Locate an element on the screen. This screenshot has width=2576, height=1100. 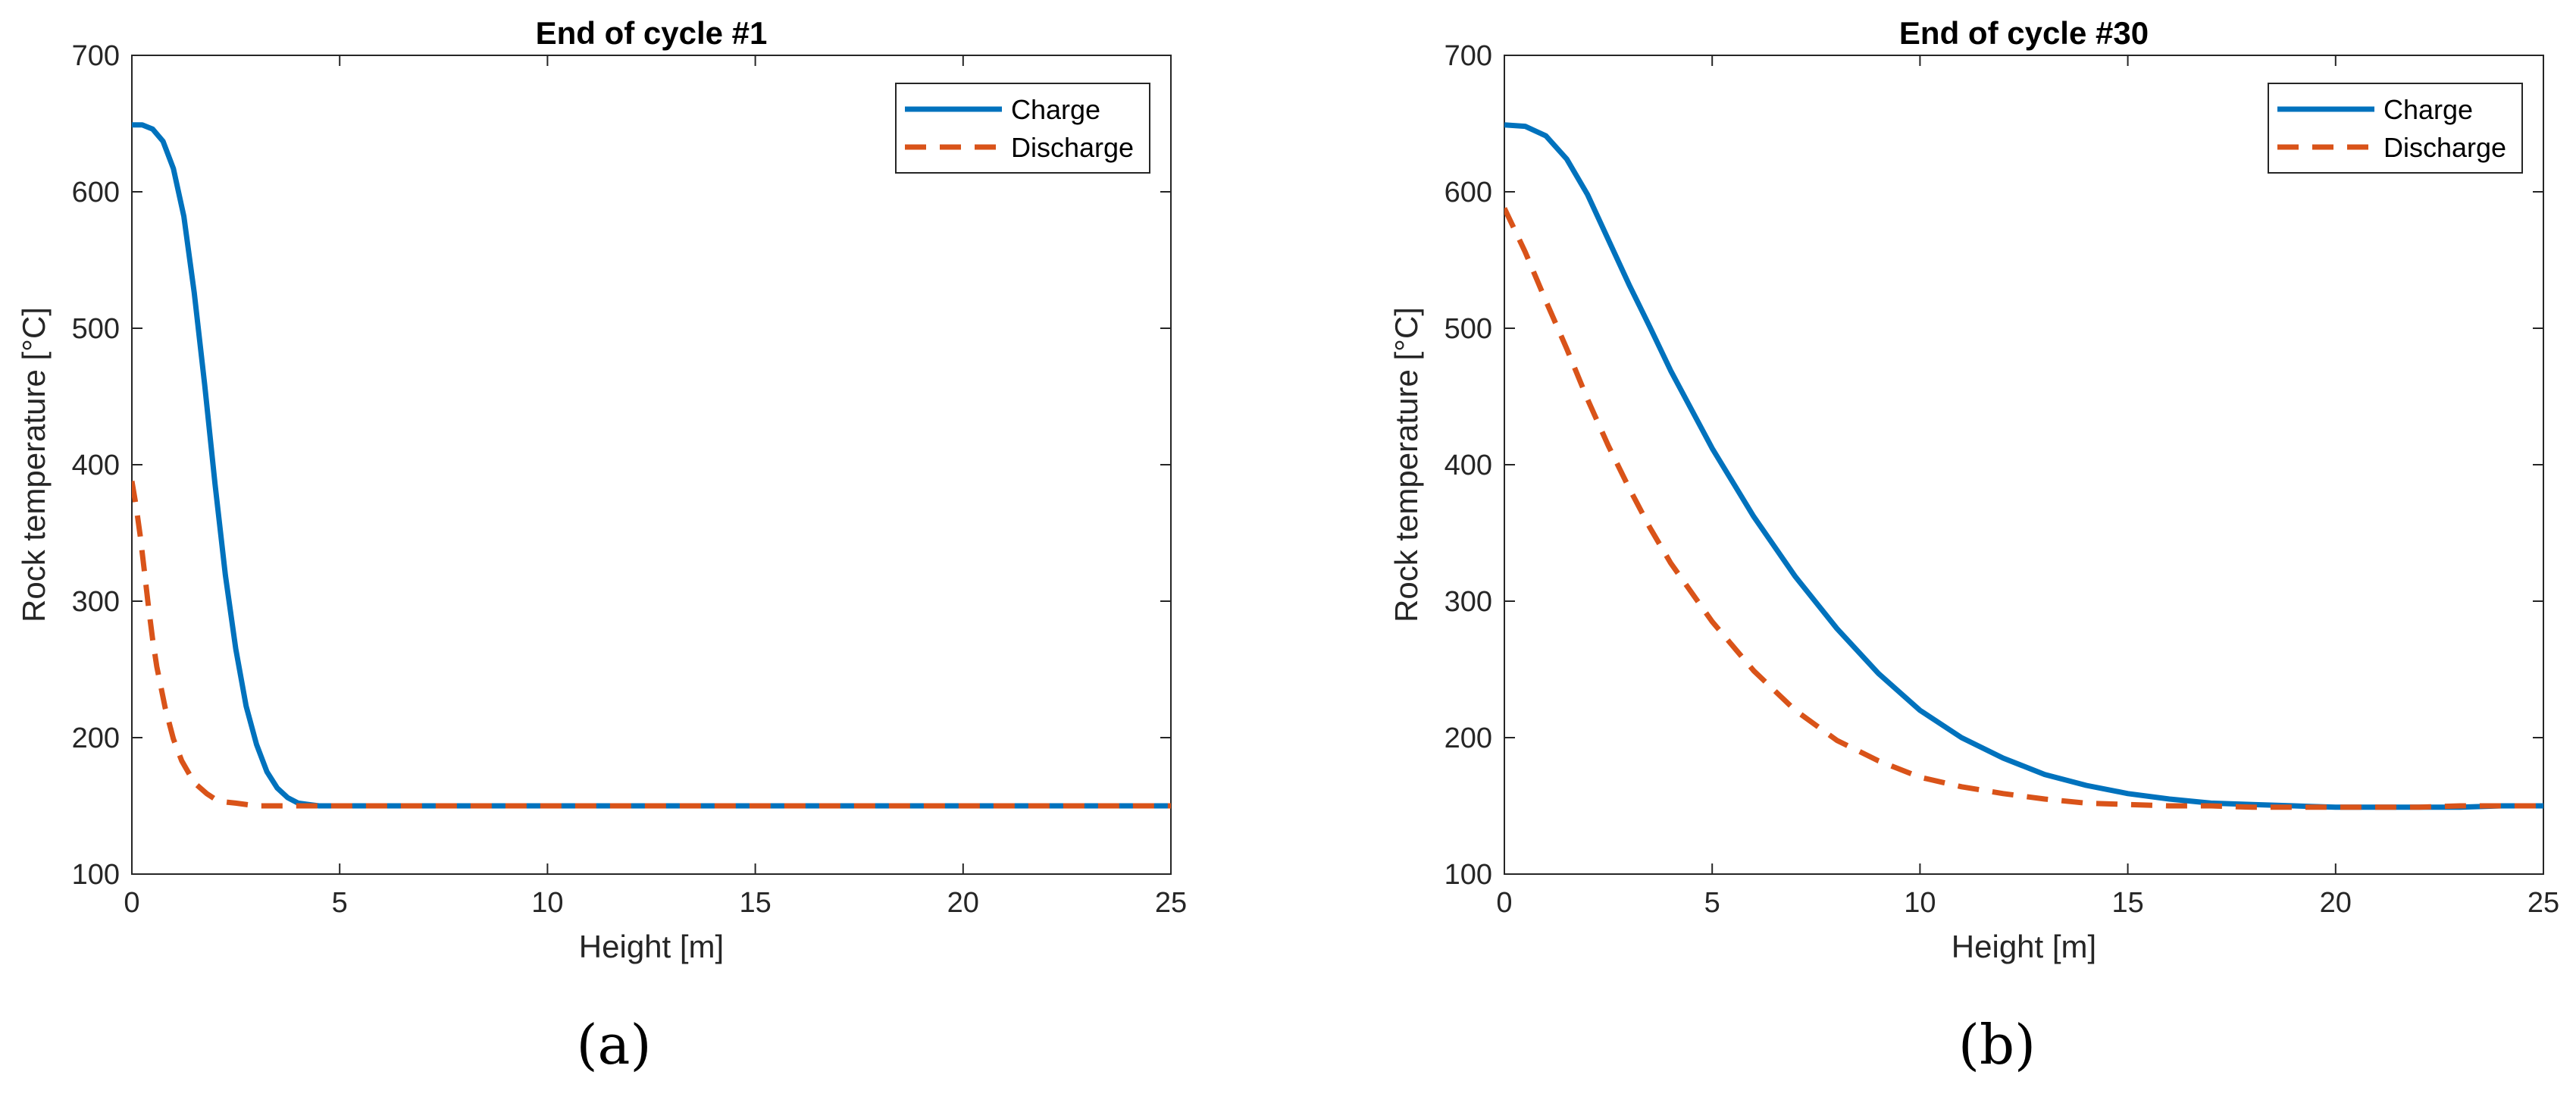
panel-label: (b) is located at coordinates (1997, 1044).